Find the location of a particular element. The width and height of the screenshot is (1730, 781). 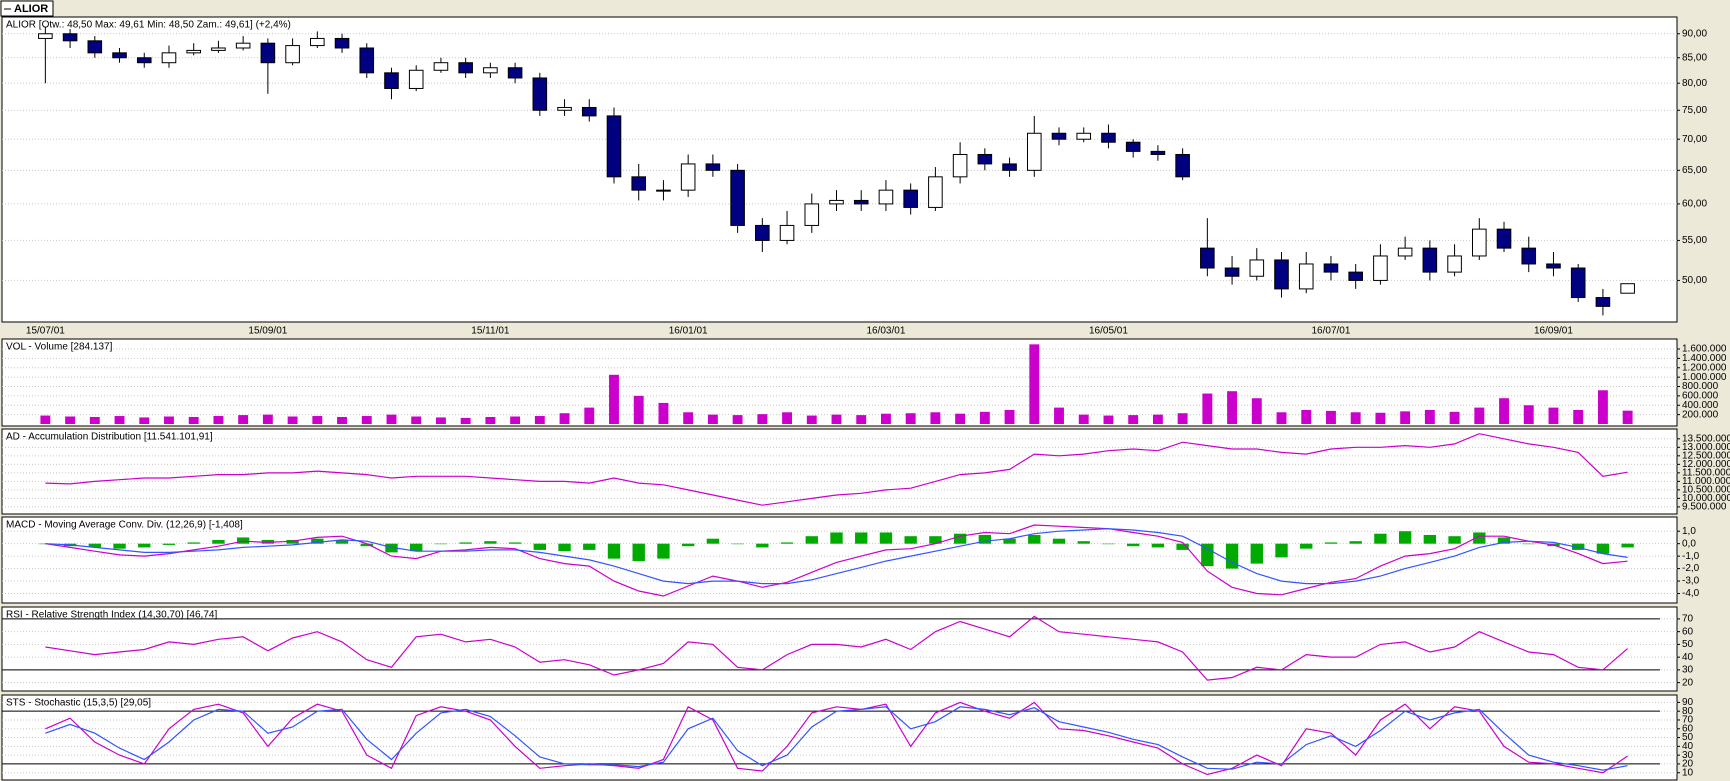

y-tick-label: 12.000.000 is located at coordinates (1706, 464).